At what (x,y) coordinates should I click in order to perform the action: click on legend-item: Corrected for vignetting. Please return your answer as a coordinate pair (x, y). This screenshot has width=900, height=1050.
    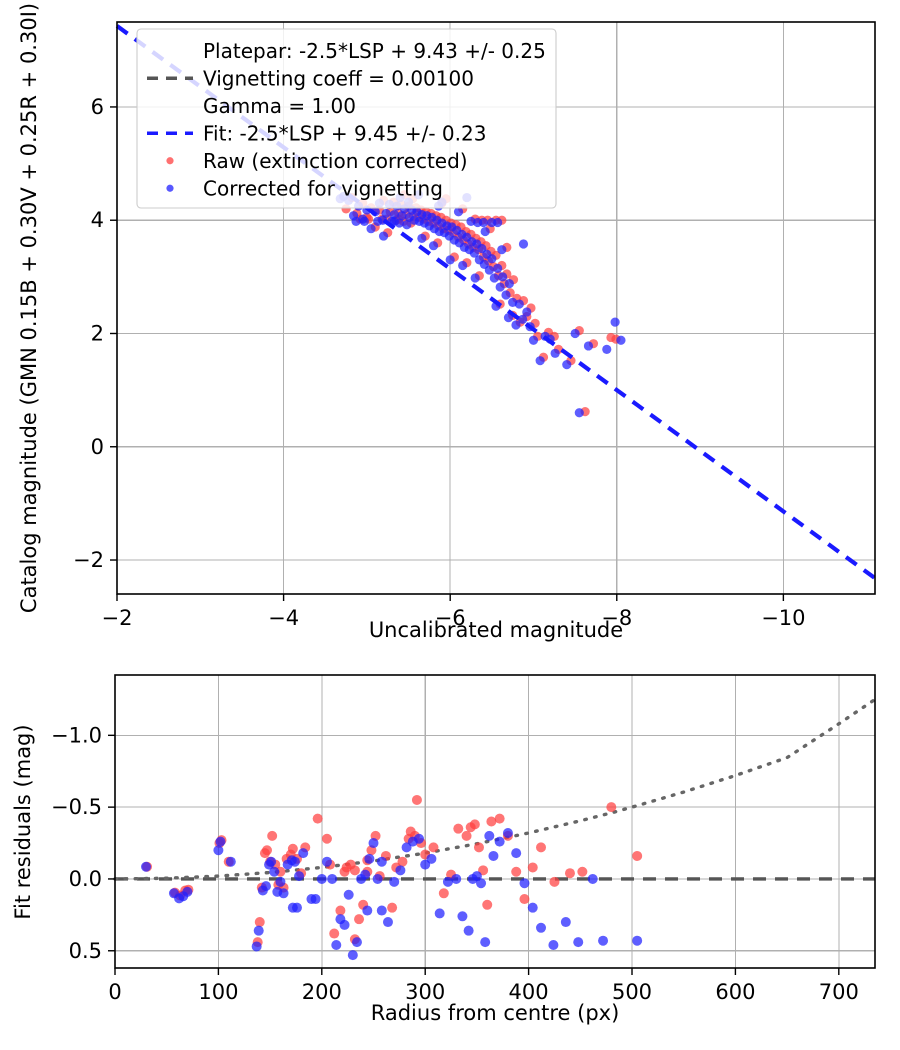
    Looking at the image, I should click on (304, 188).